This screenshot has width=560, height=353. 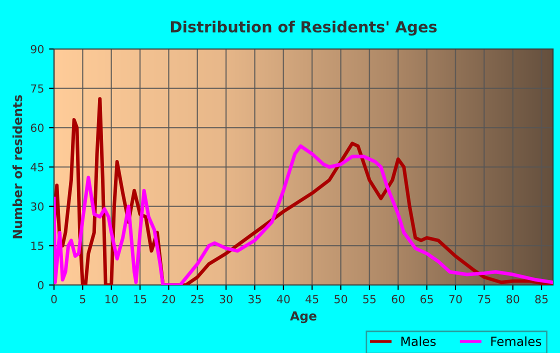 What do you see at coordinates (37, 167) in the screenshot?
I see `y-tick-label: 45` at bounding box center [37, 167].